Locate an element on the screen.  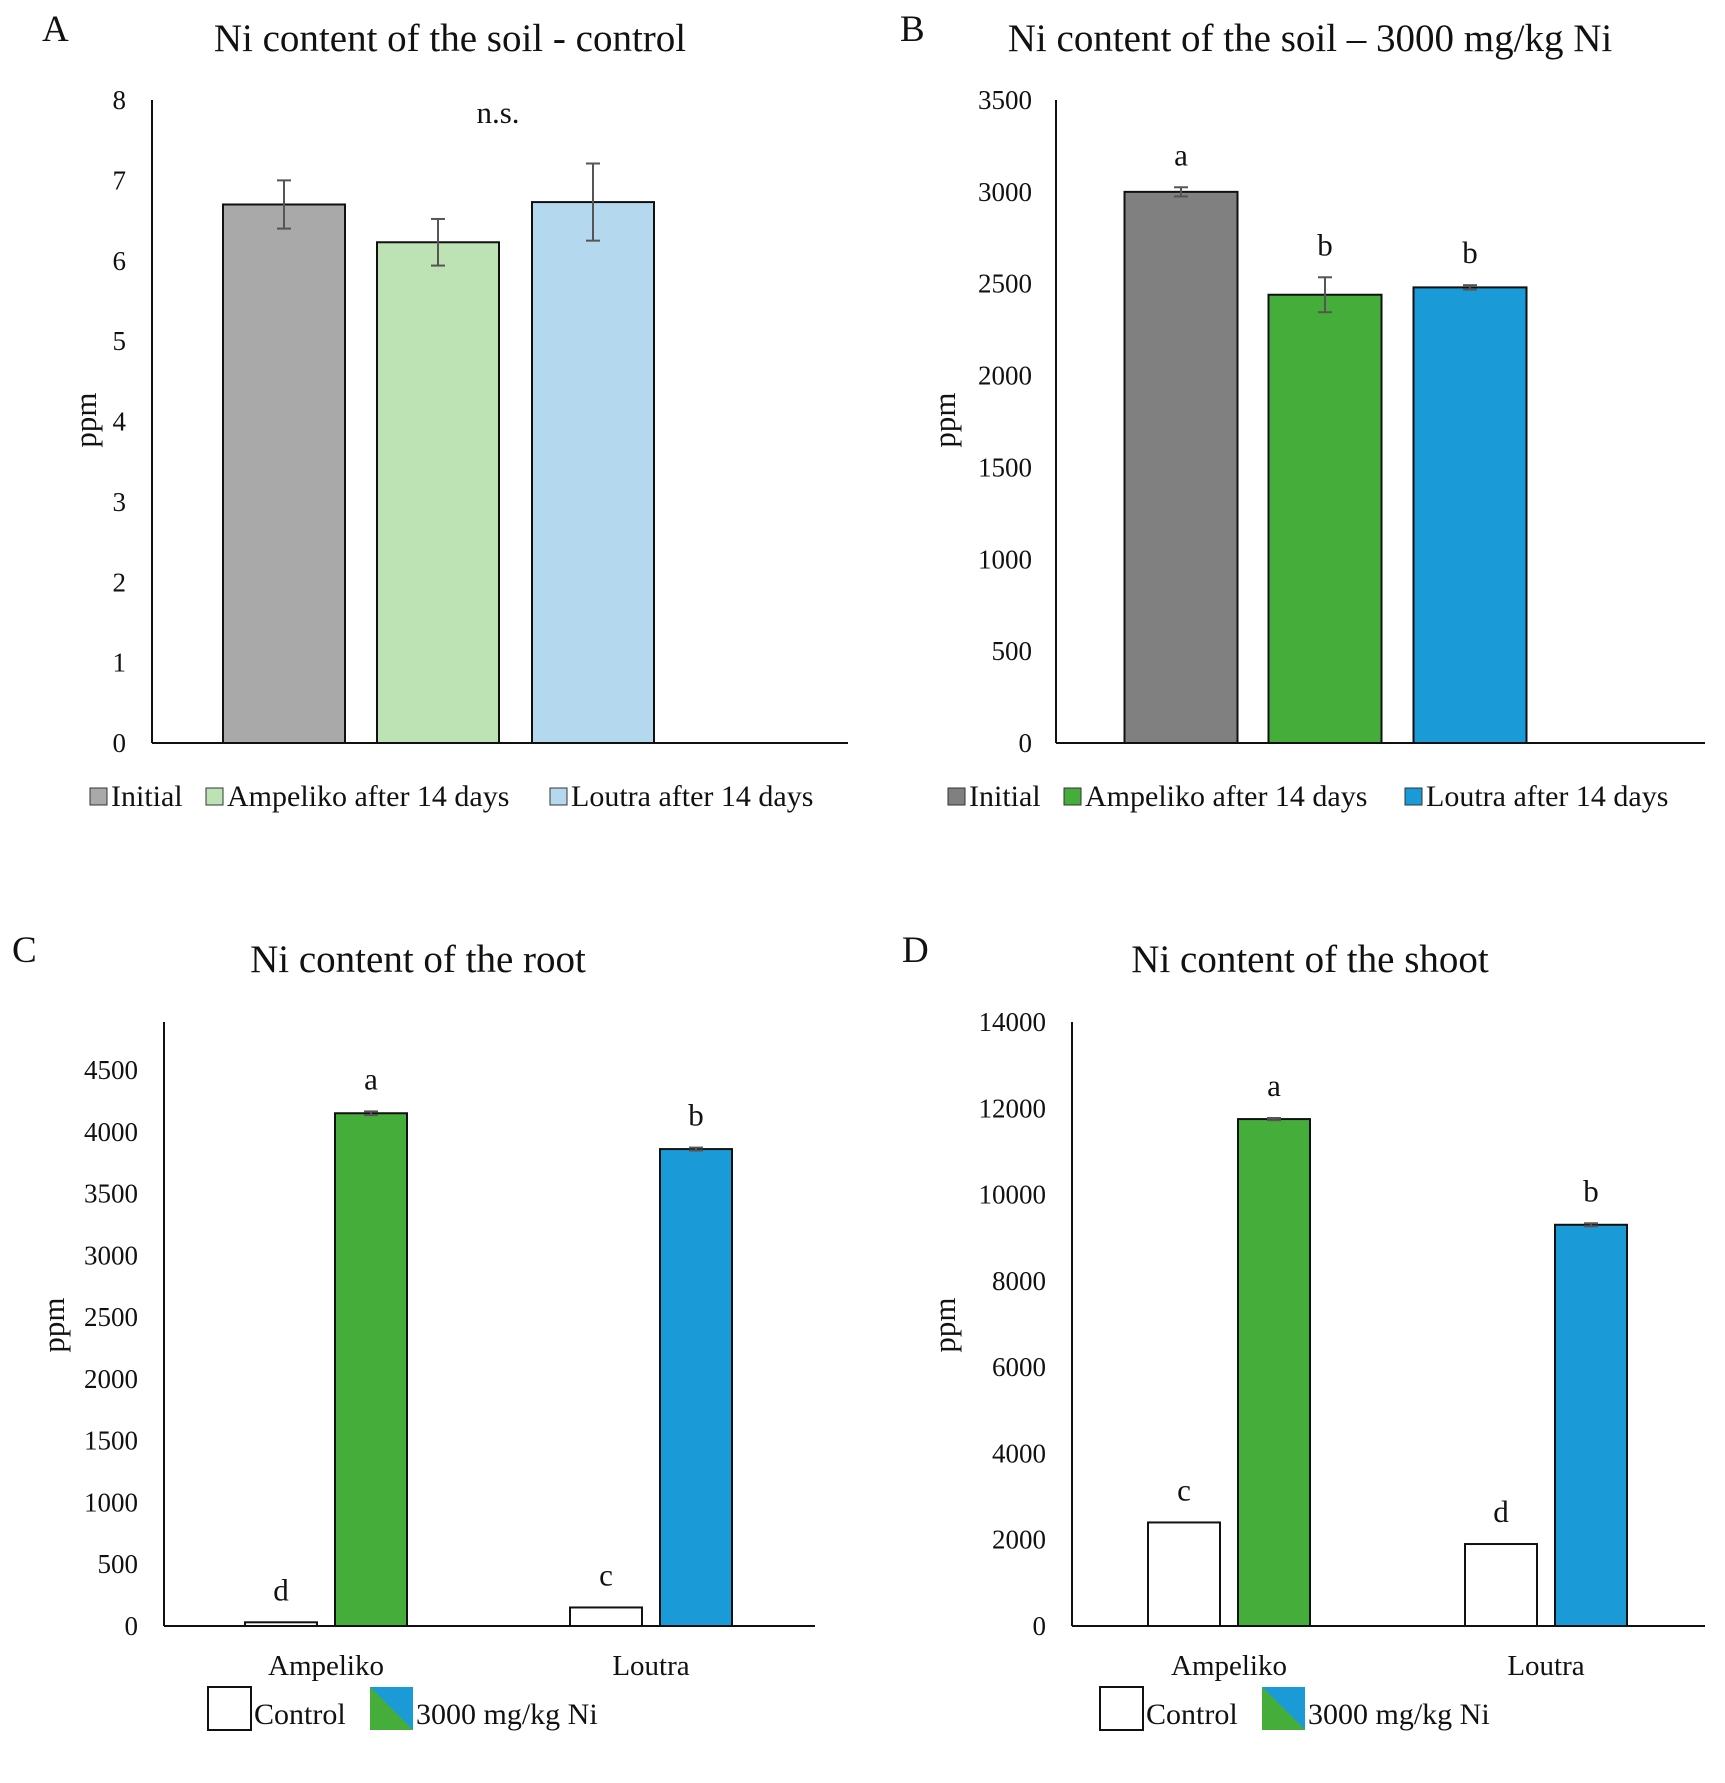
significance-annotation: n.s. is located at coordinates (497, 112).